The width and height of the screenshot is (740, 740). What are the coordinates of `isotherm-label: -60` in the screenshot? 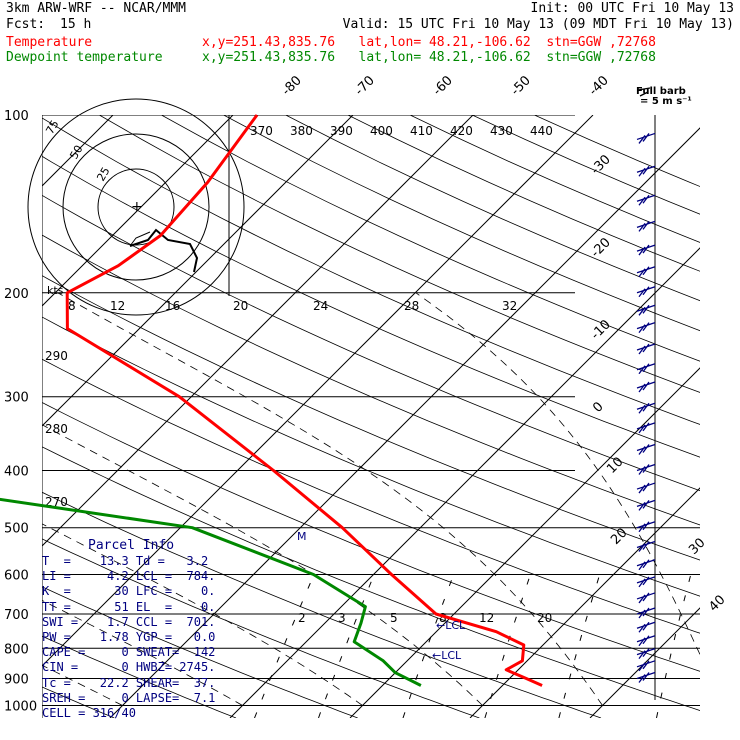 It's located at (443, 86).